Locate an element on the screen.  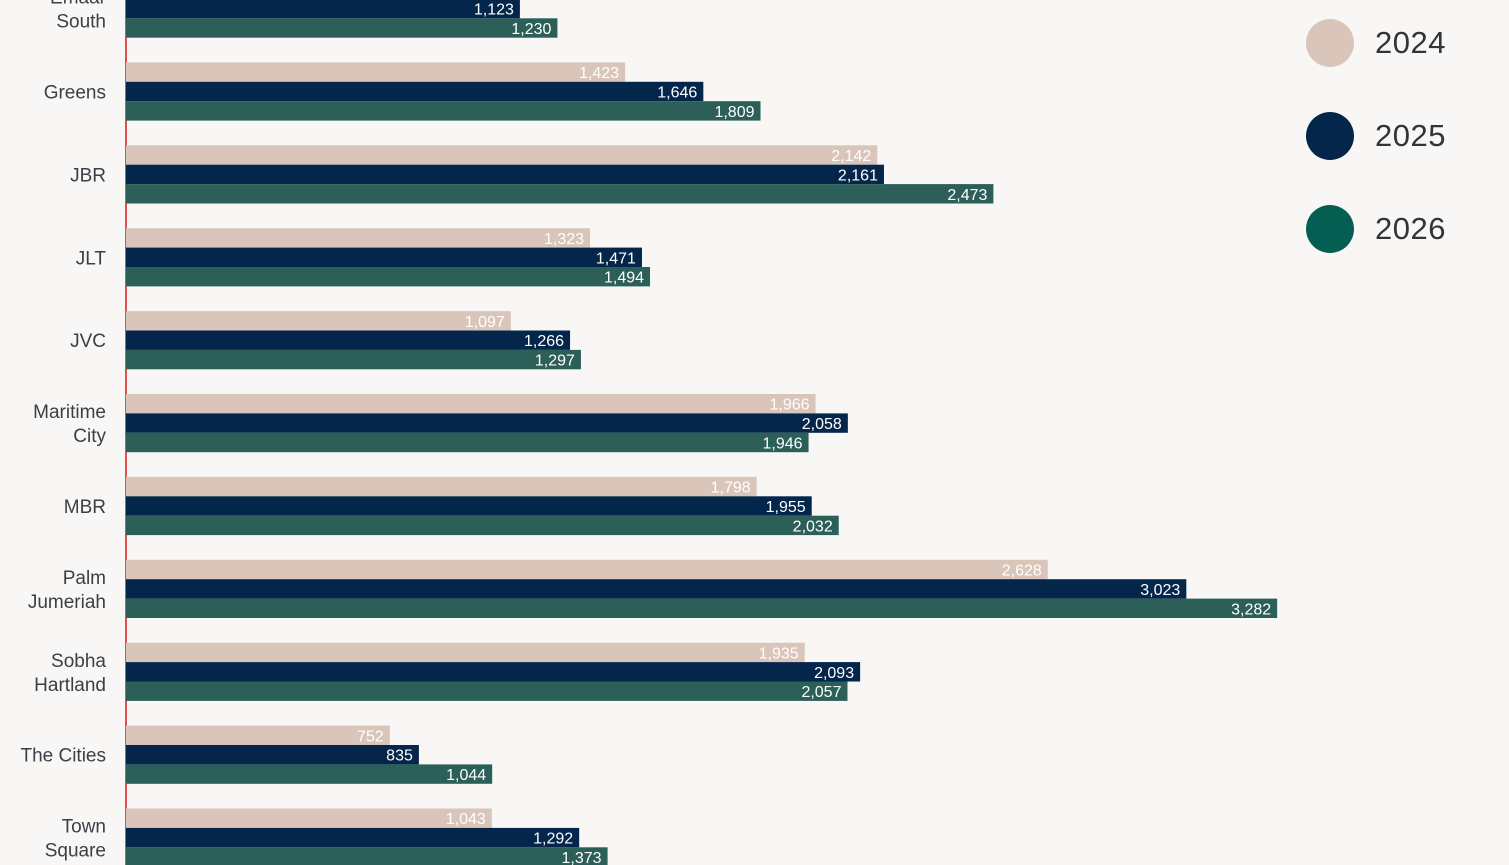
data-label-2024: 2,628 is located at coordinates (1022, 571).